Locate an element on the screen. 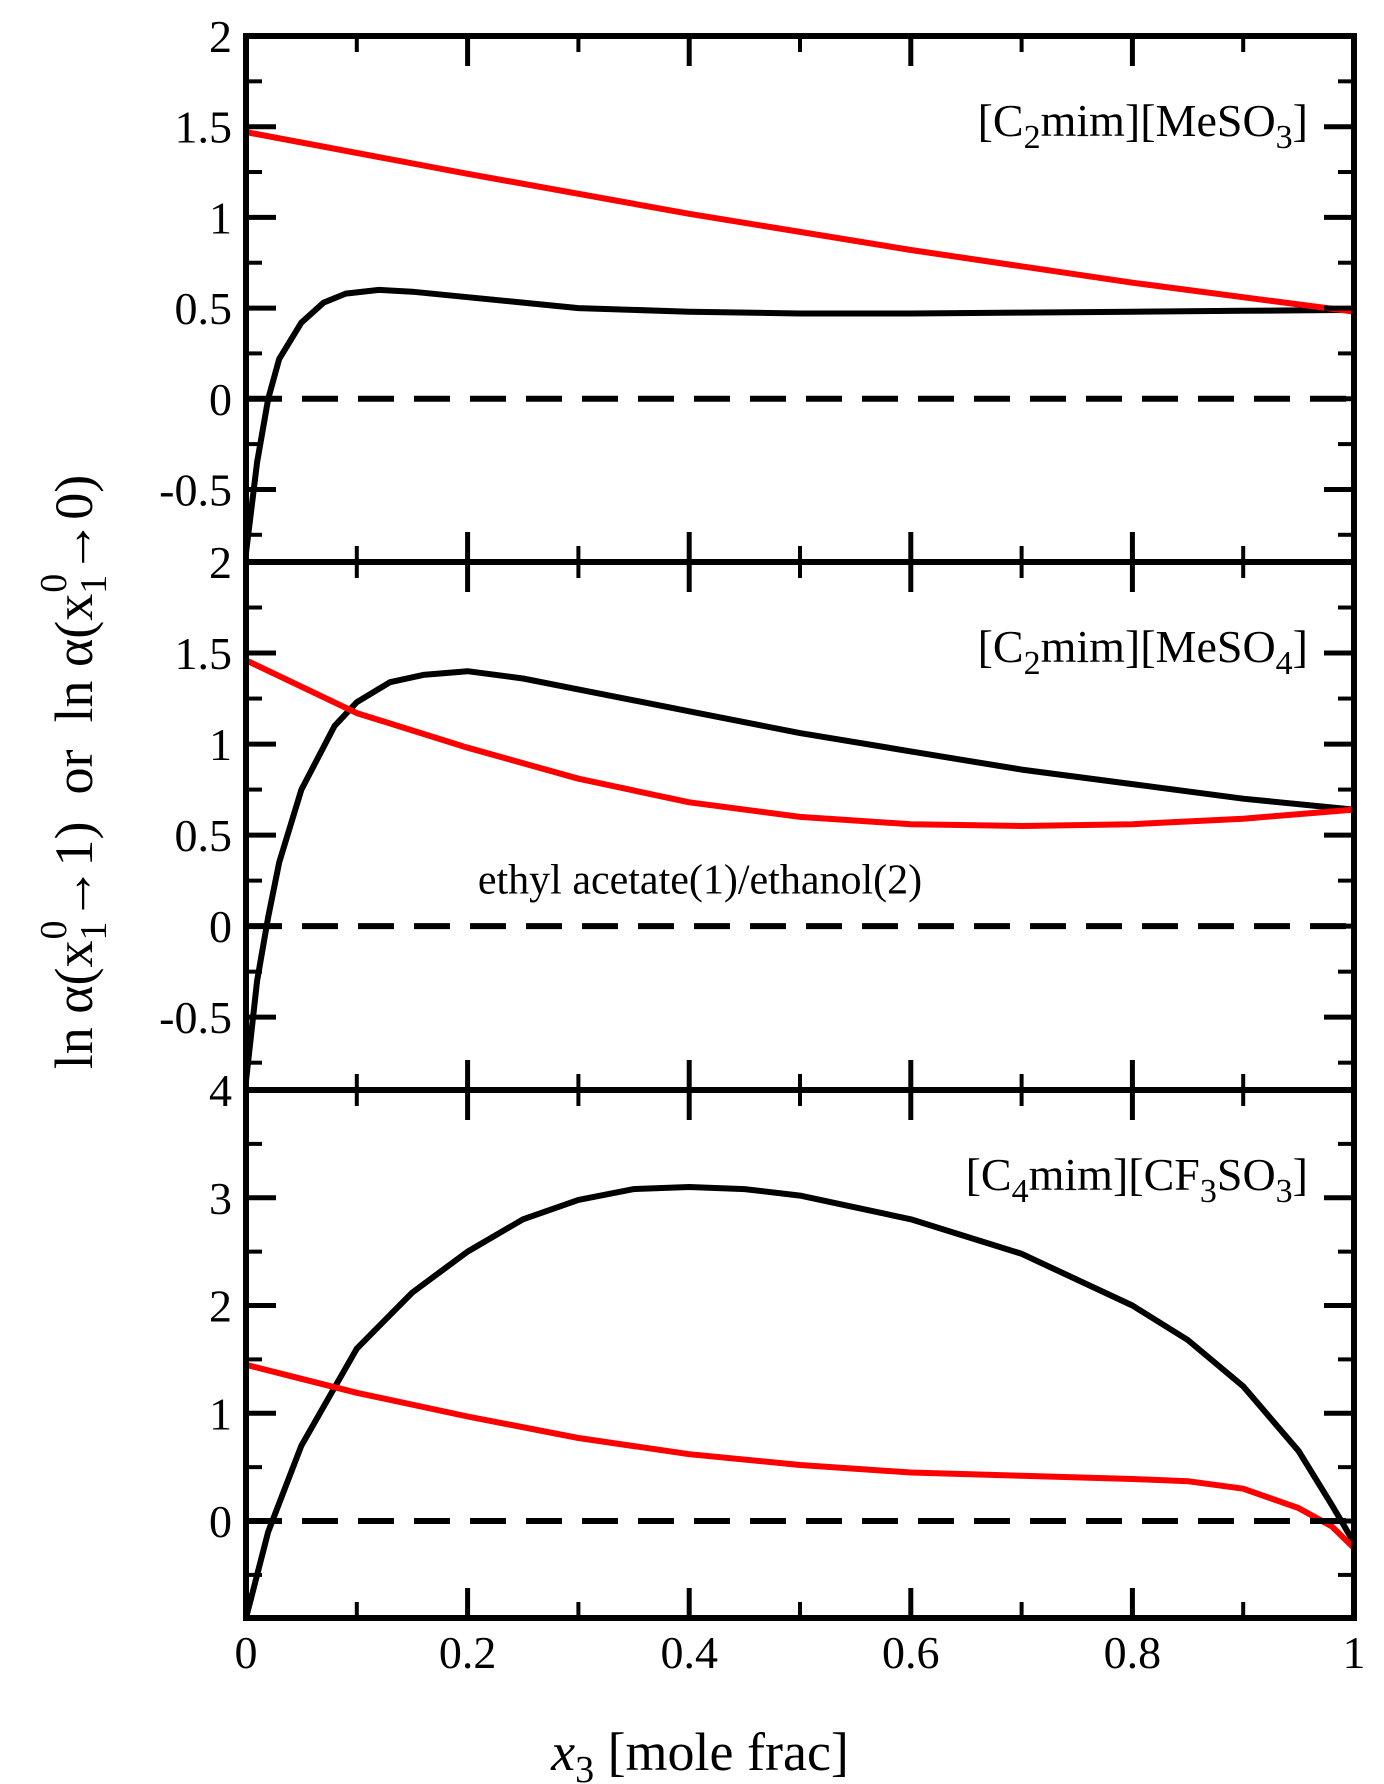  y-tick-label: 4 is located at coordinates (220, 1090).